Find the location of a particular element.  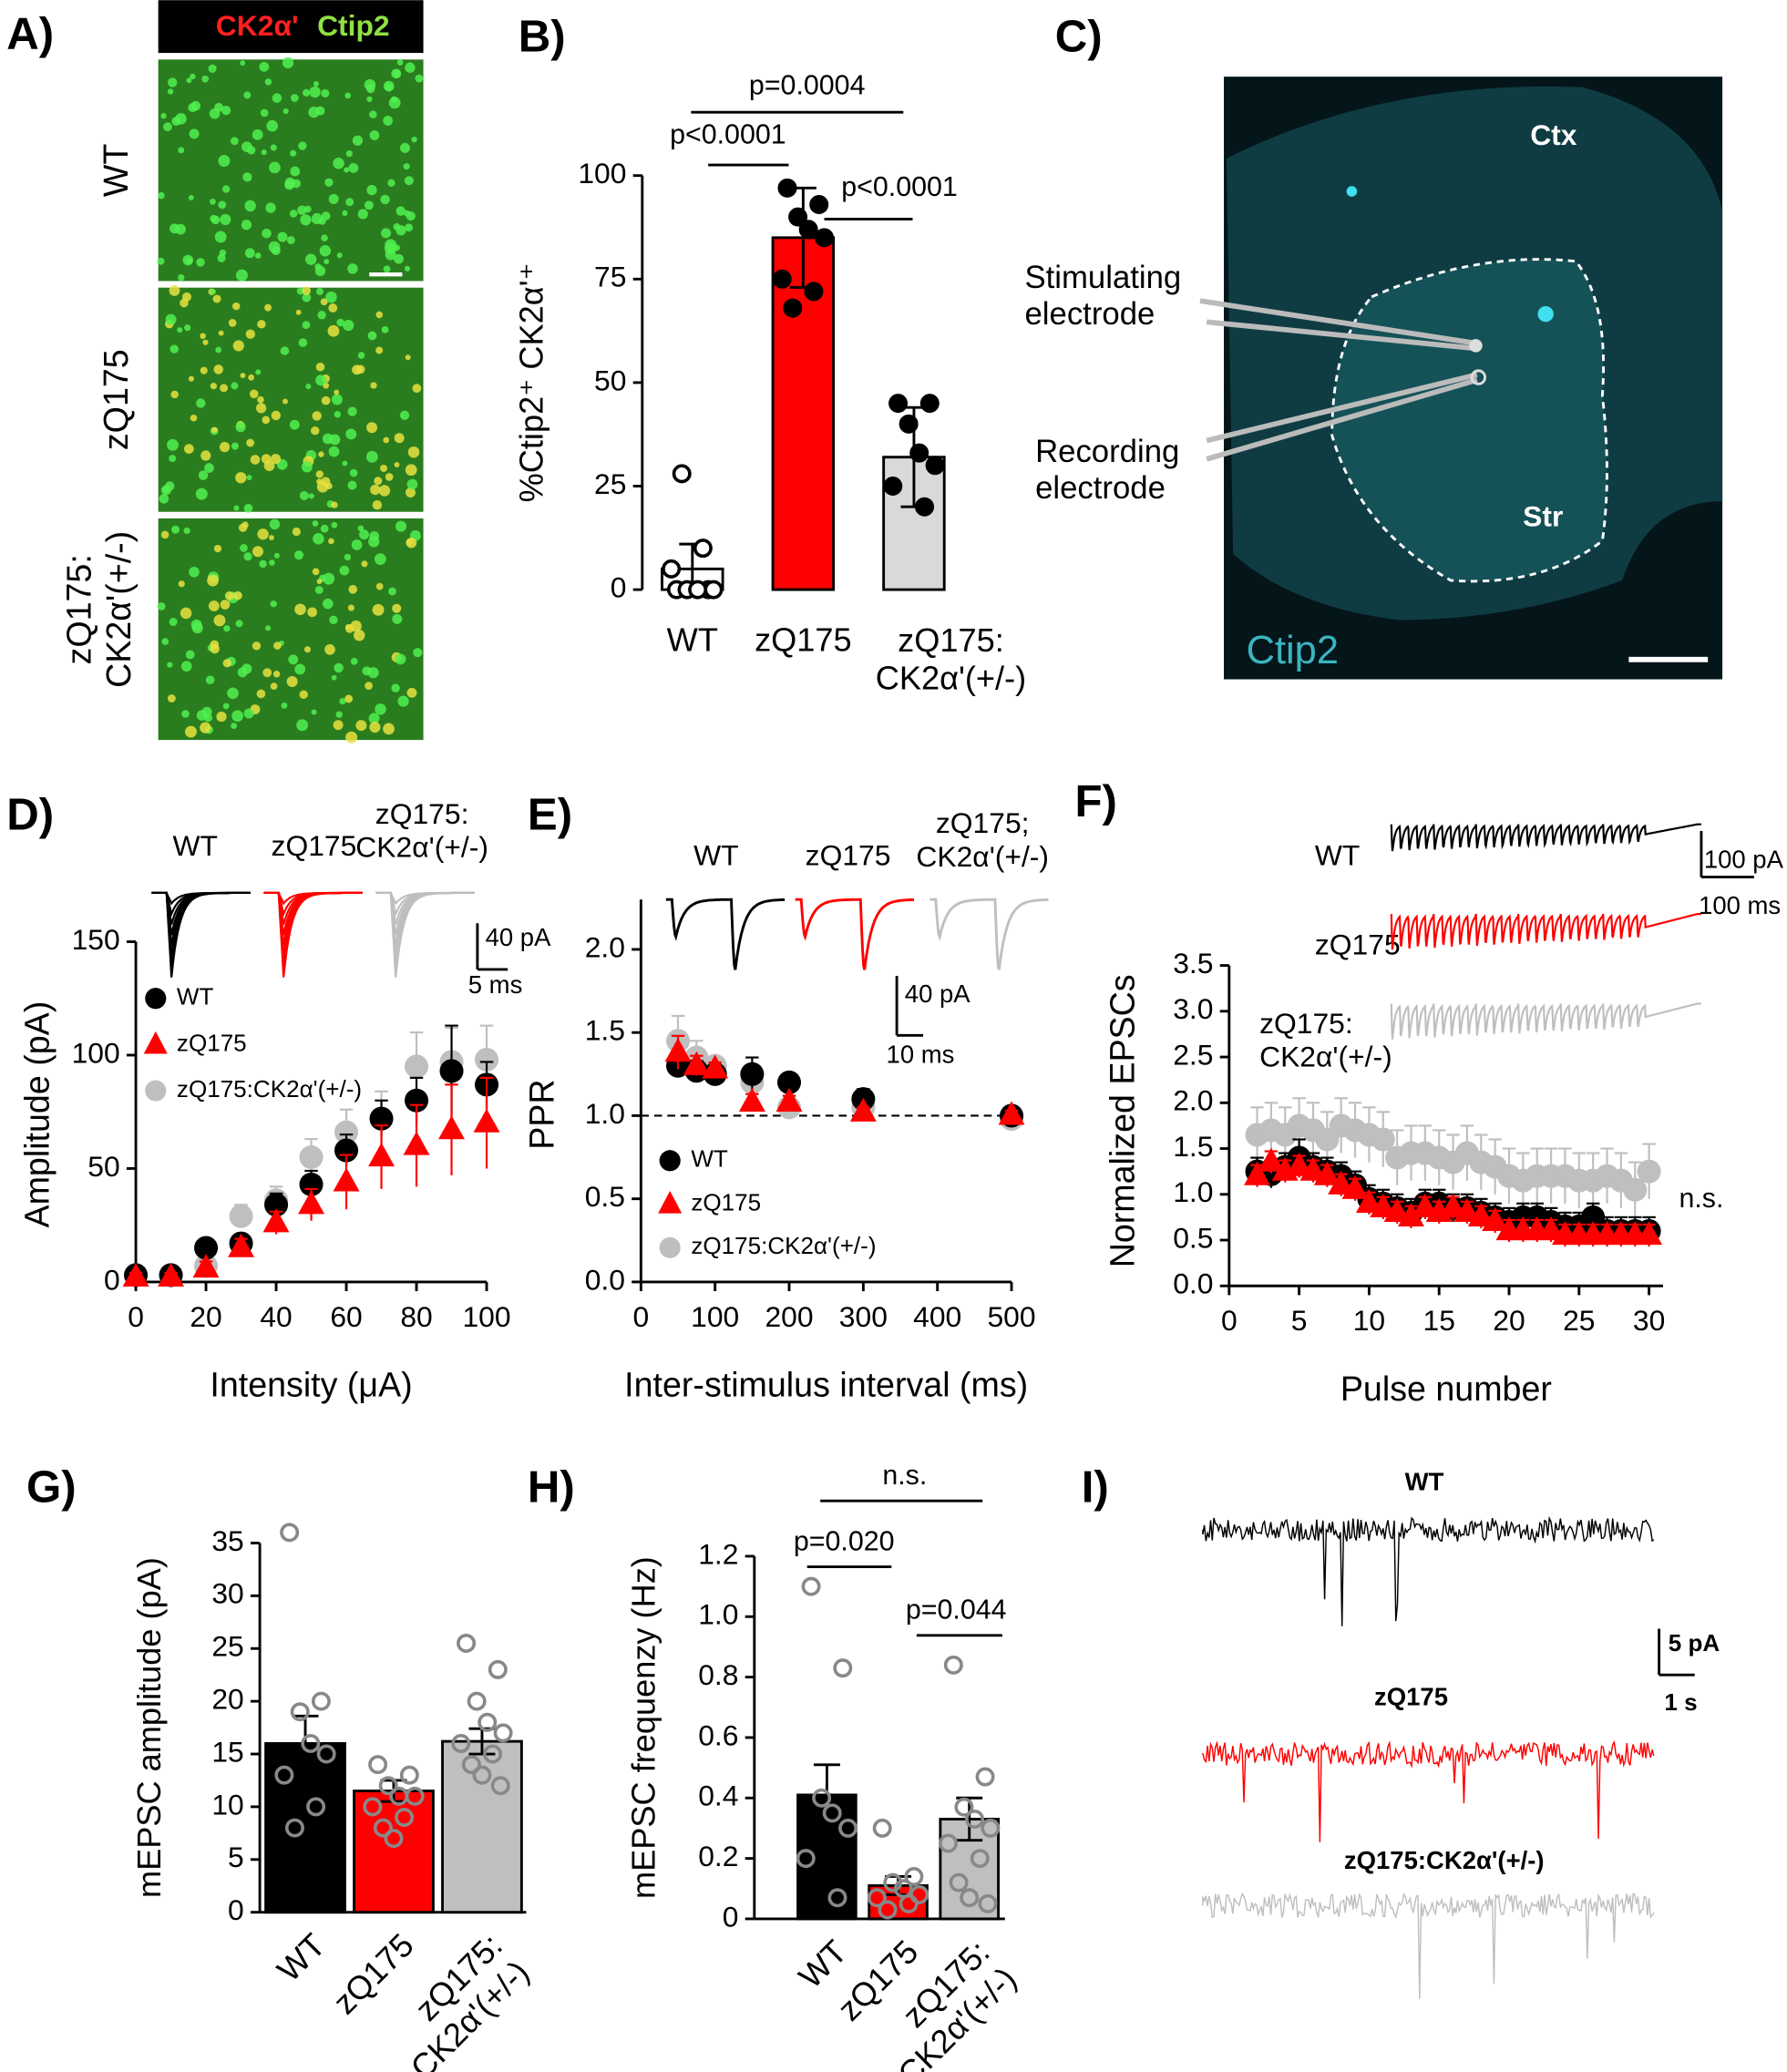

annotation: p=0.044 is located at coordinates (956, 1610).